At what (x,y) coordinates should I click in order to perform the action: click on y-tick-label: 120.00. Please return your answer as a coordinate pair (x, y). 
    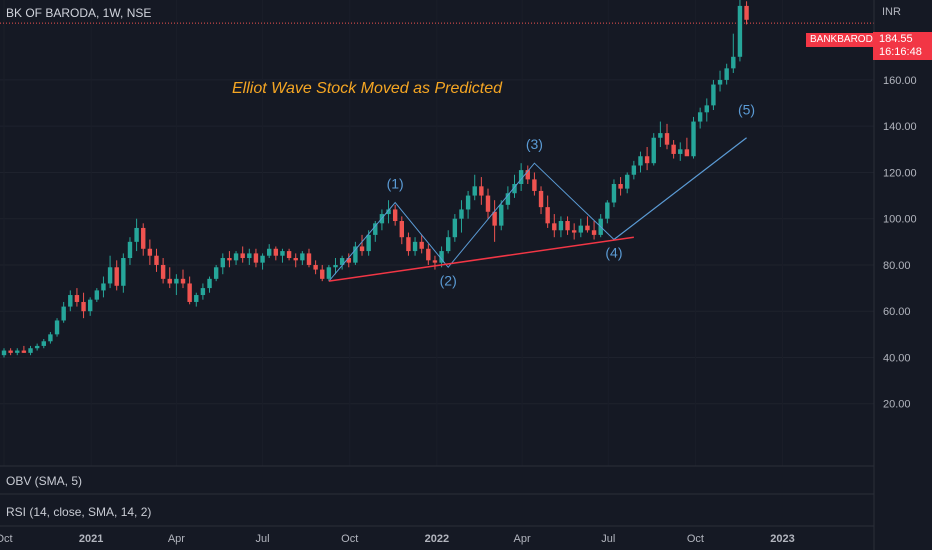
    Looking at the image, I should click on (900, 173).